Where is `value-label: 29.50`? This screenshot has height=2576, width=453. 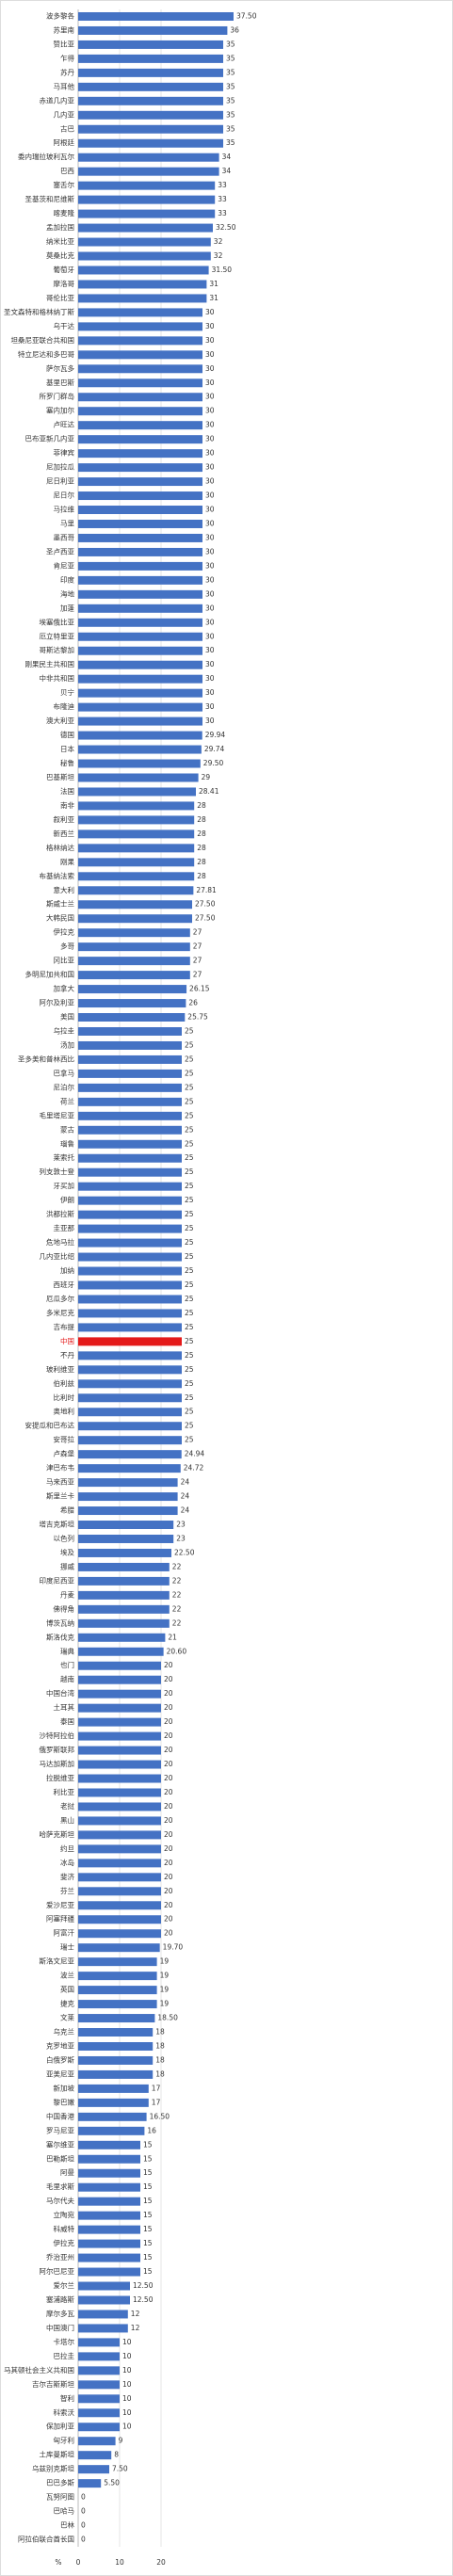 value-label: 29.50 is located at coordinates (214, 763).